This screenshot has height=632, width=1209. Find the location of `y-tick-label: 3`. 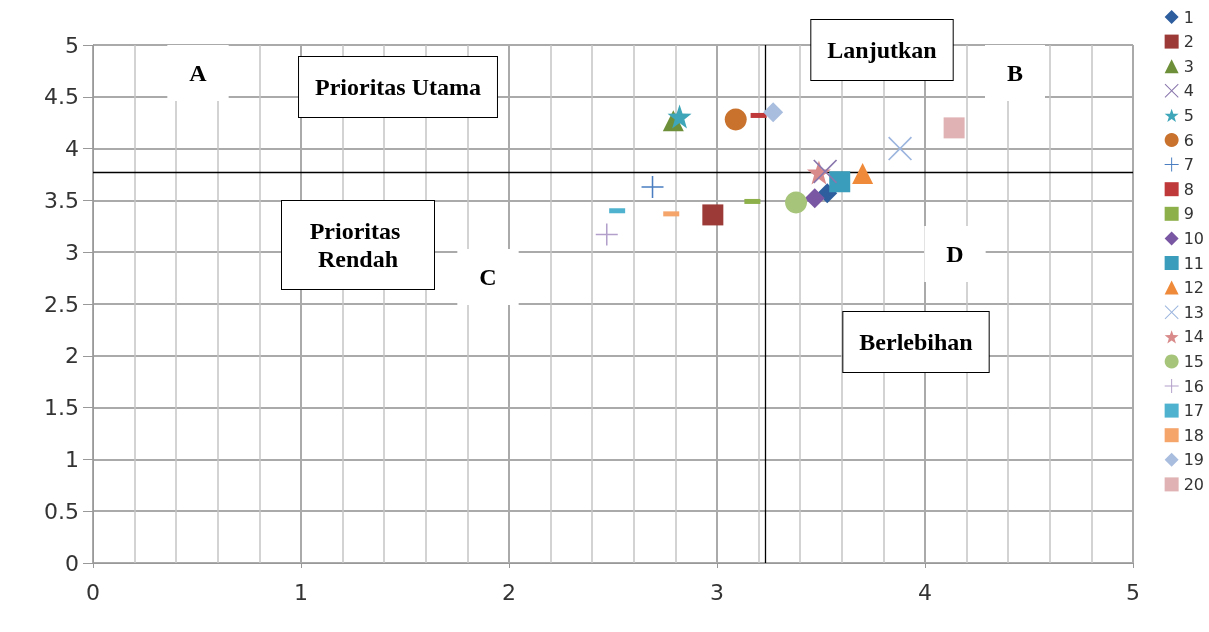

y-tick-label: 3 is located at coordinates (72, 252).